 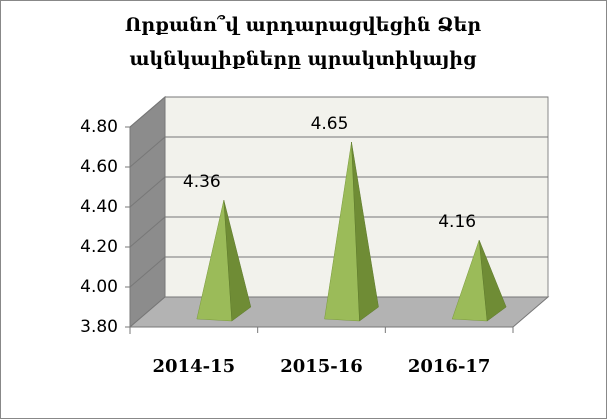 I want to click on x-tick-label: 2014-15, so click(x=194, y=366).